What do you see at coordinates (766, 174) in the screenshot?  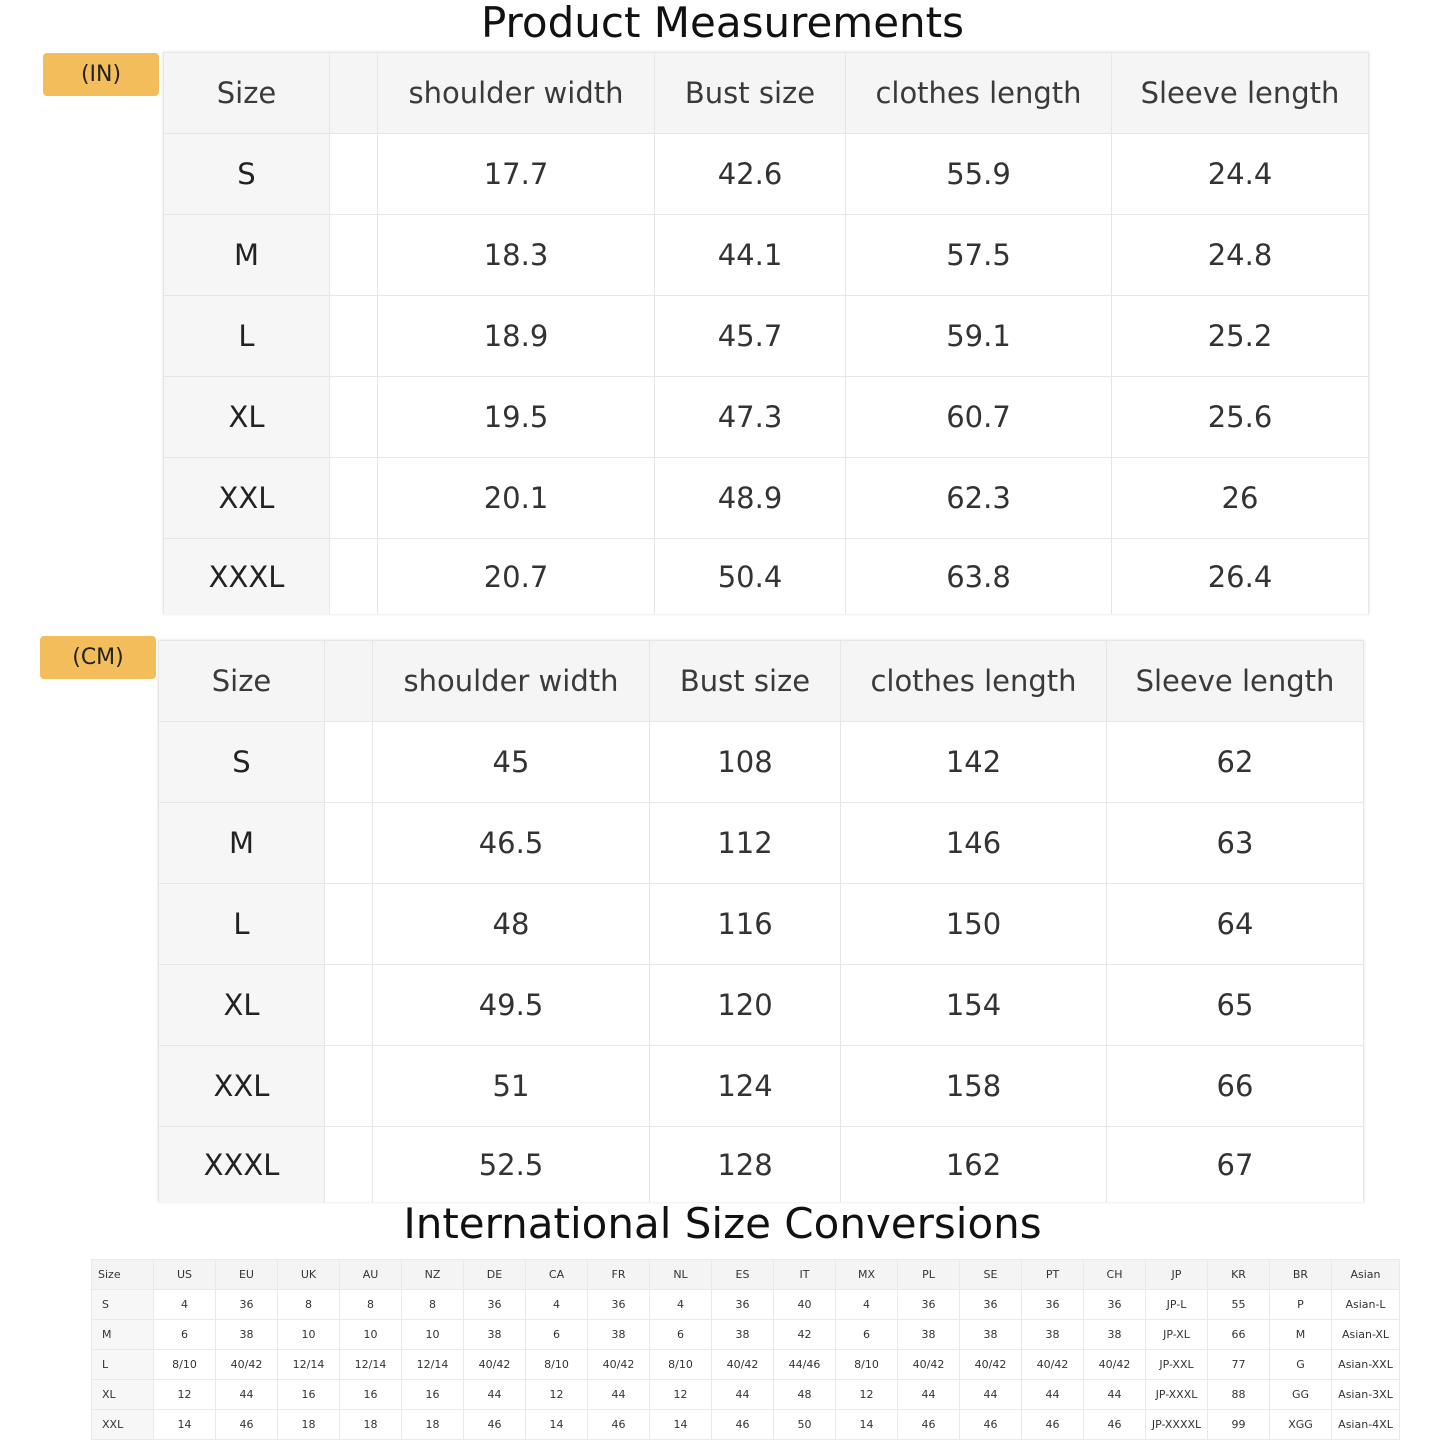 I see `table-row: S 17.7 42.6 55.9 24.4` at bounding box center [766, 174].